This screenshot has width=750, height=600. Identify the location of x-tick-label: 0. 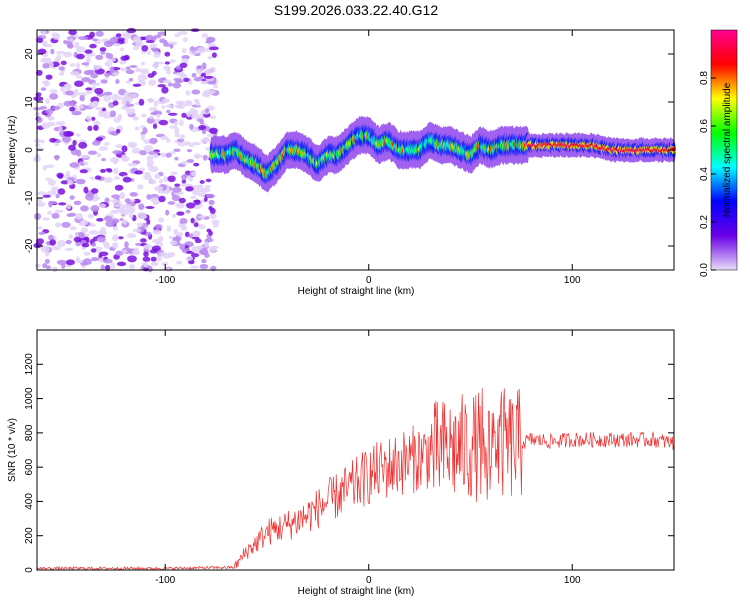
(369, 280).